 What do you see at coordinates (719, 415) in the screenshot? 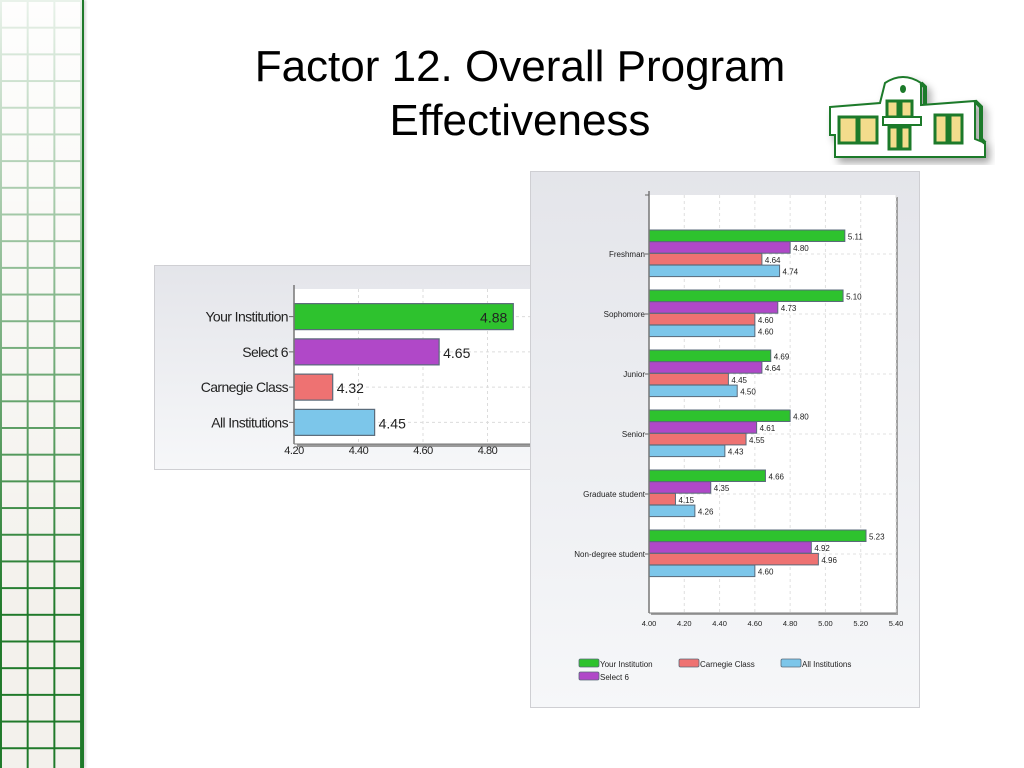
I see `bar-senior-your-institution` at bounding box center [719, 415].